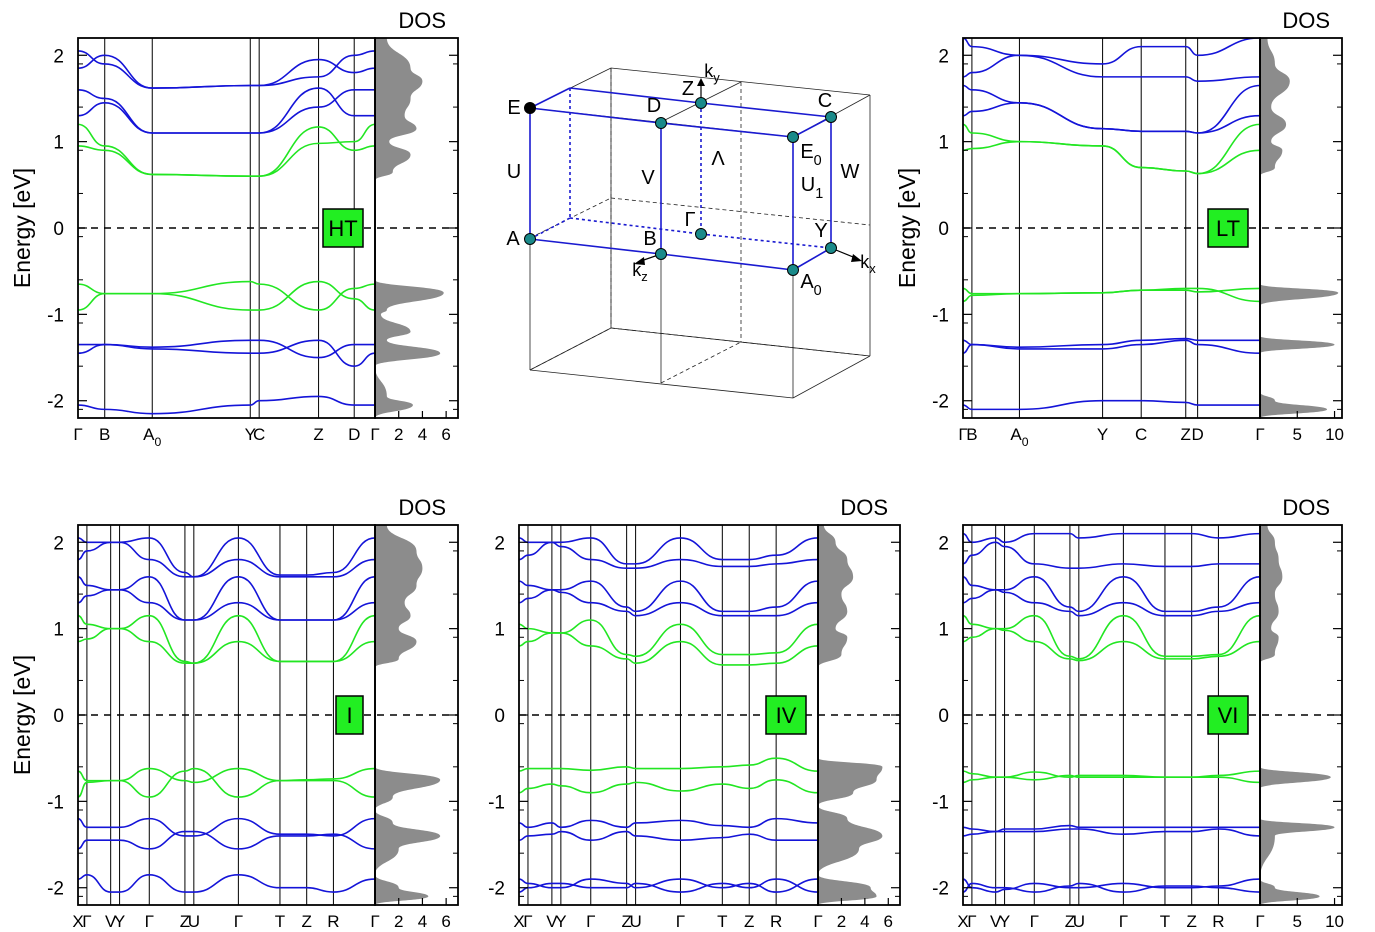 This screenshot has height=932, width=1375. What do you see at coordinates (841, 921) in the screenshot?
I see `dos-tick-label: 2` at bounding box center [841, 921].